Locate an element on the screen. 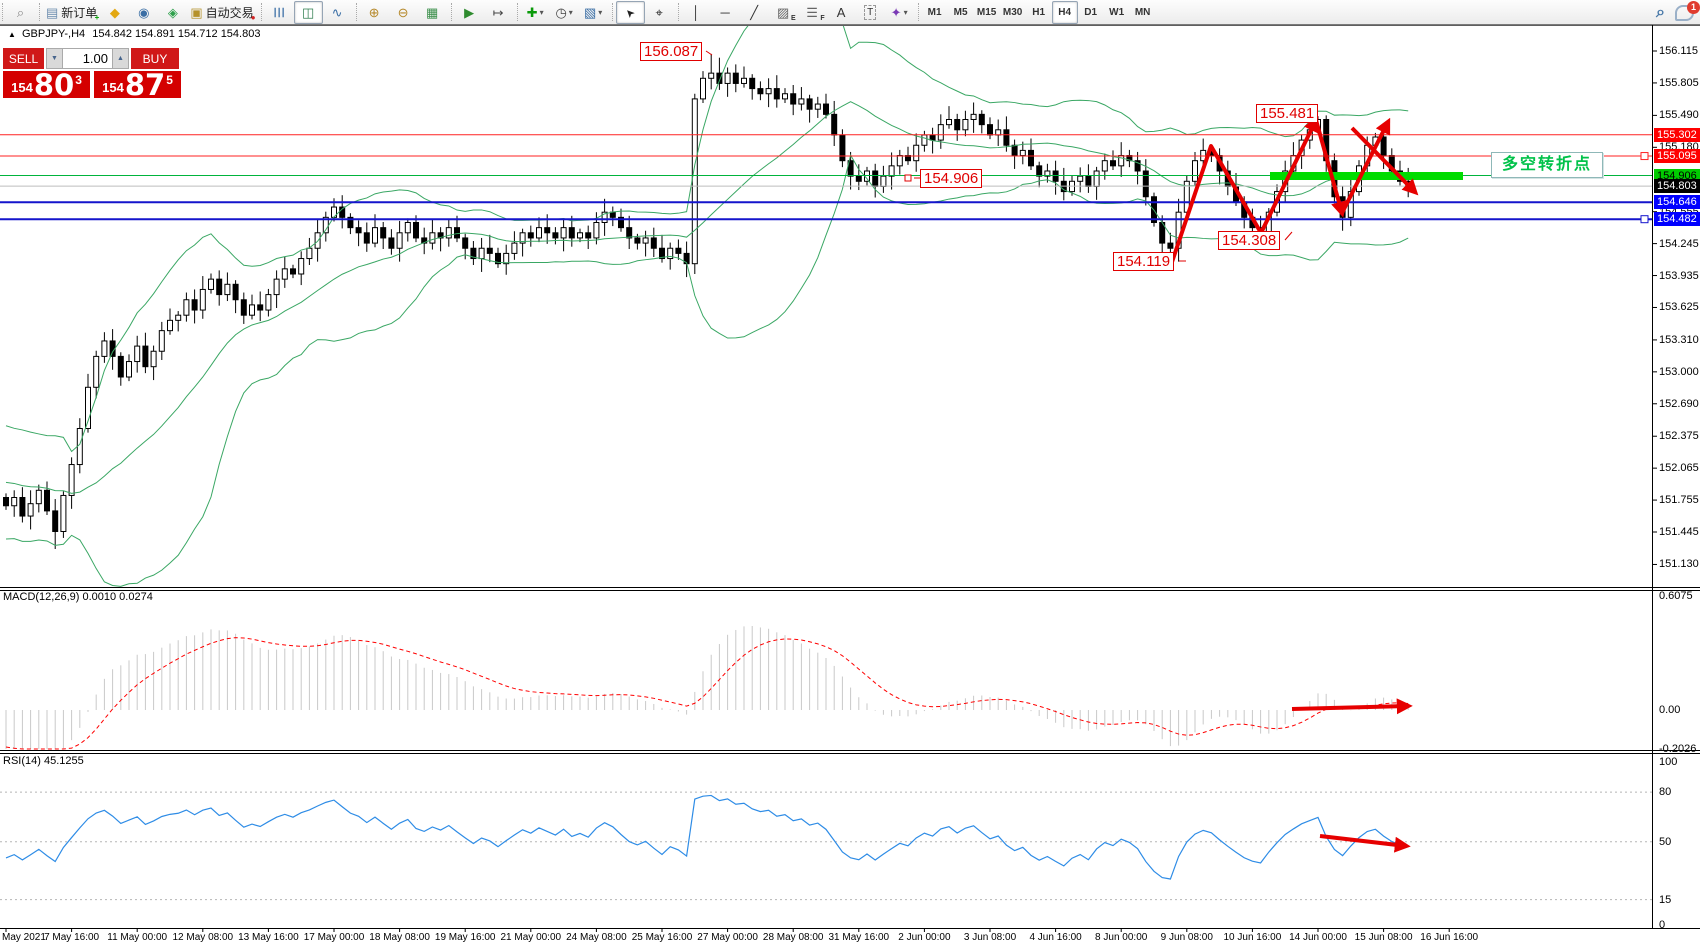 This screenshot has height=946, width=1700. arrows-button: ✦ ▾ is located at coordinates (899, 12).